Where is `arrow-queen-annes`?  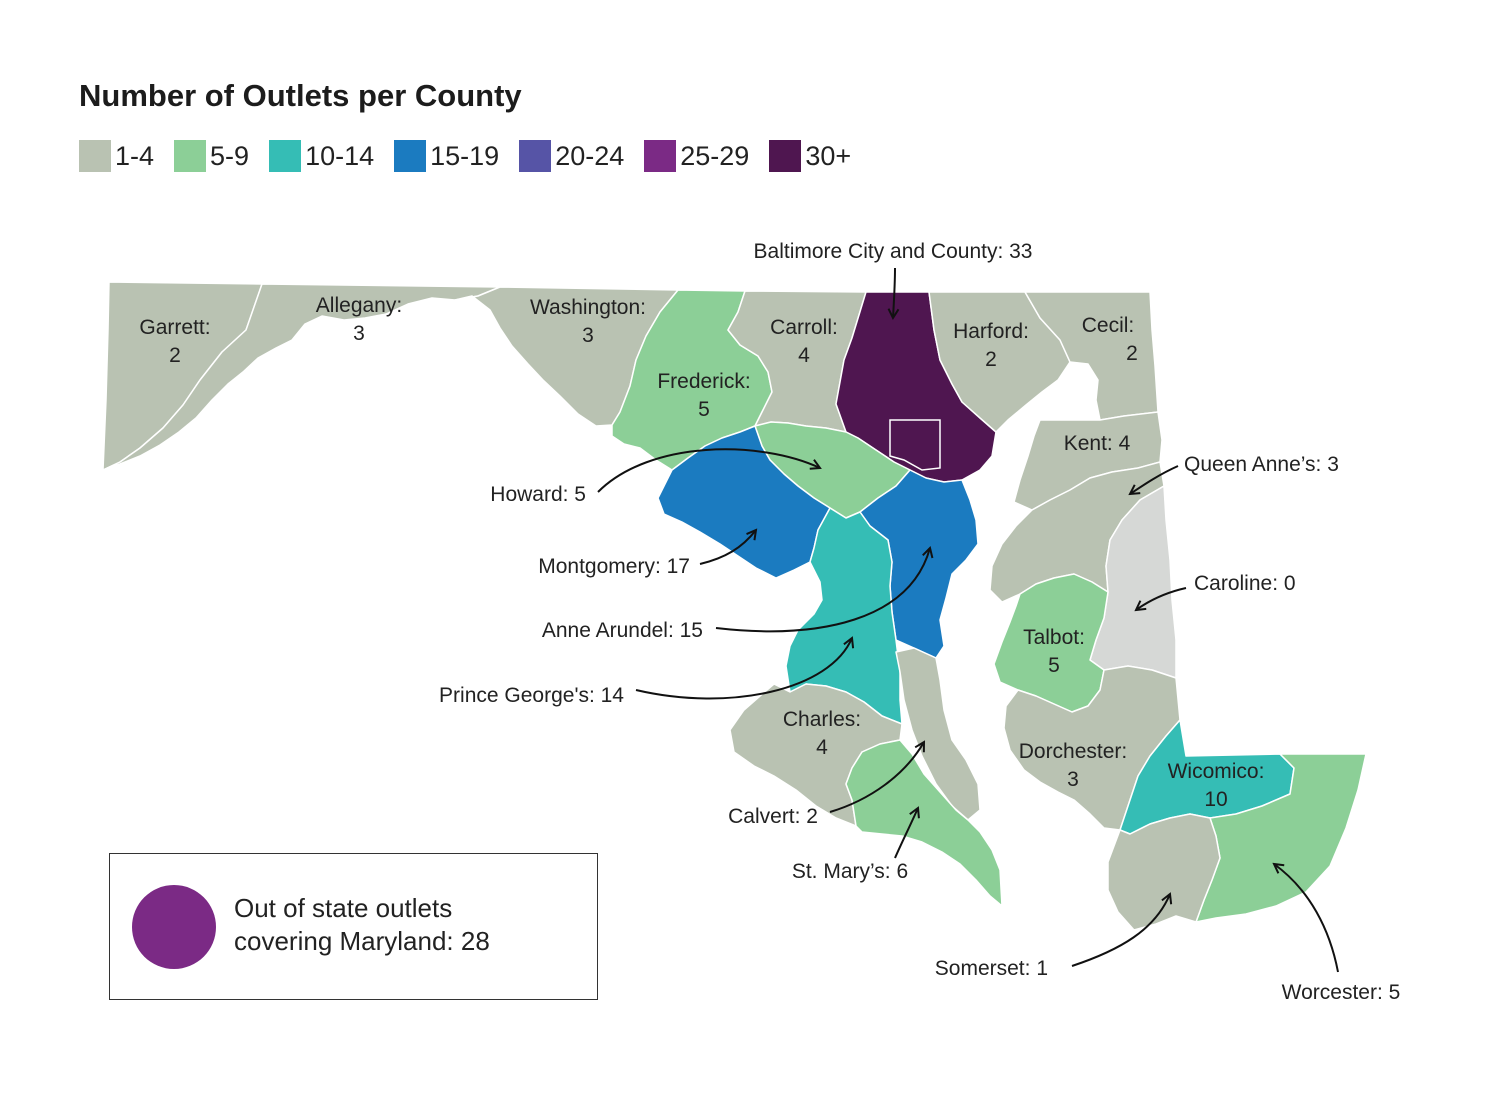
arrow-queen-annes is located at coordinates (1154, 479).